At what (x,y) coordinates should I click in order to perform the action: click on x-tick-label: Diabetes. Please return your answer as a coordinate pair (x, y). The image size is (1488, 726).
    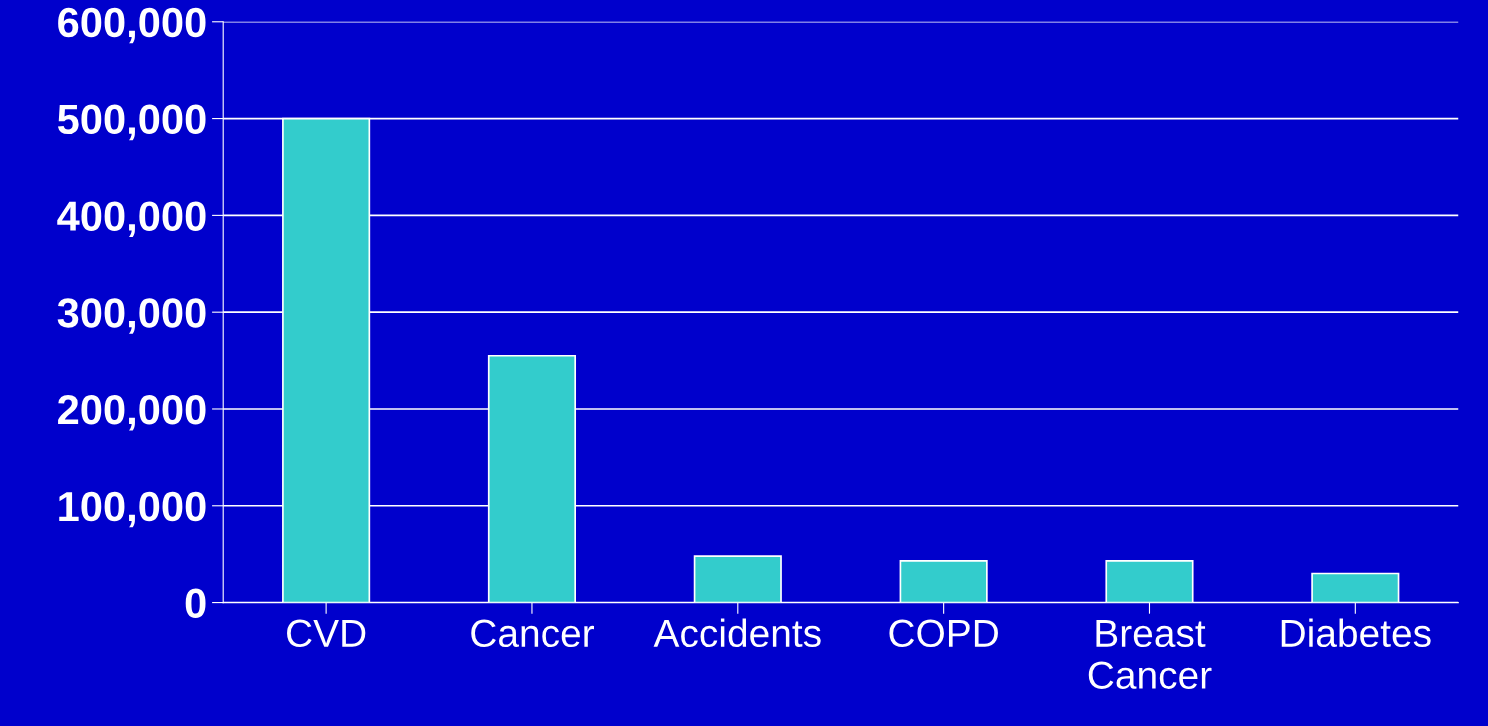
    Looking at the image, I should click on (1356, 633).